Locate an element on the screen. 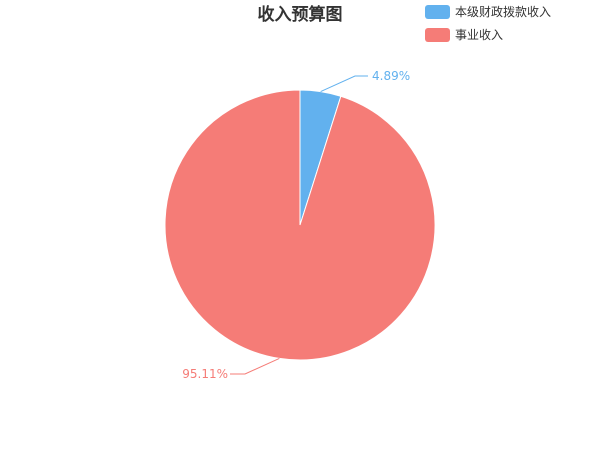 The height and width of the screenshot is (450, 600). data-label: 95.11% is located at coordinates (205, 374).